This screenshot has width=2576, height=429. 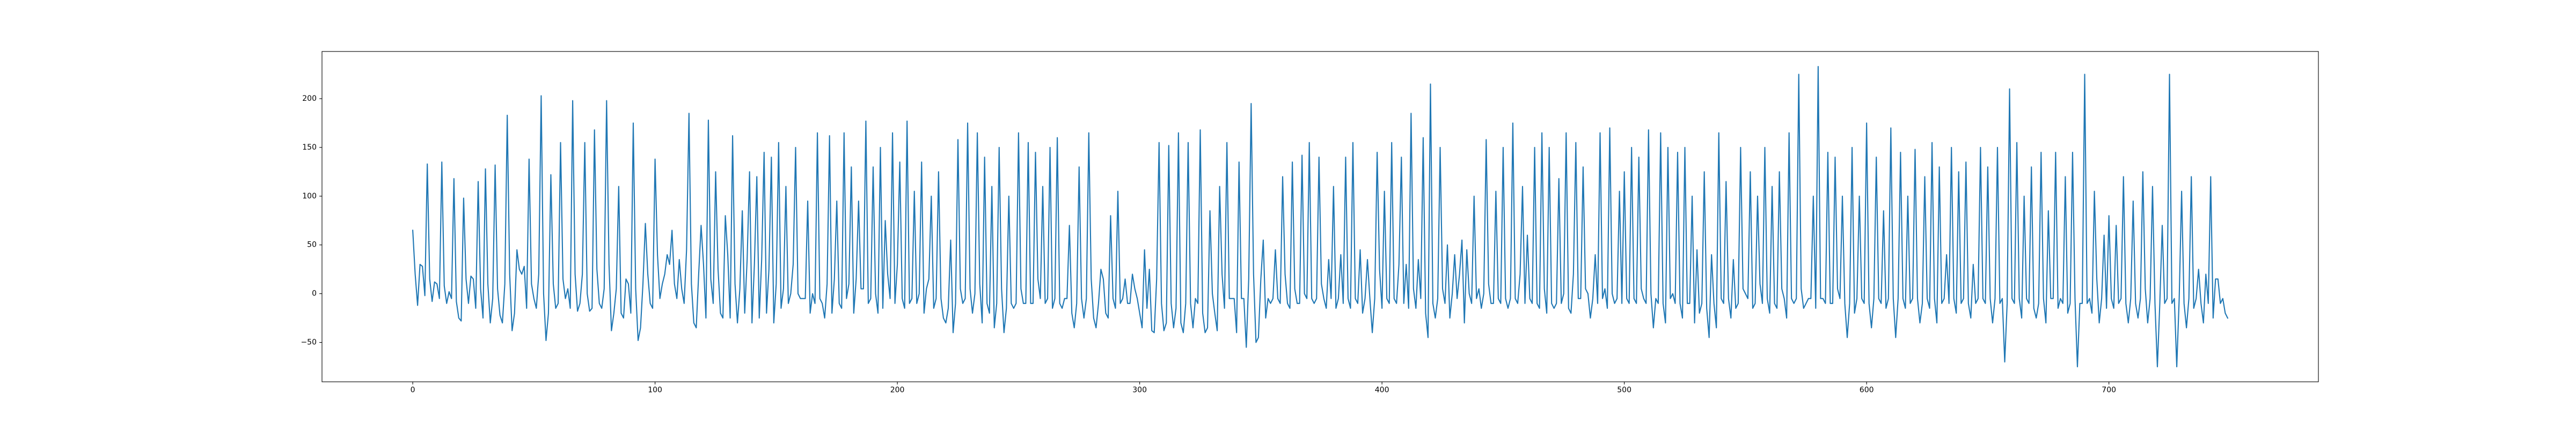 What do you see at coordinates (312, 245) in the screenshot?
I see `y-tick-label: 50` at bounding box center [312, 245].